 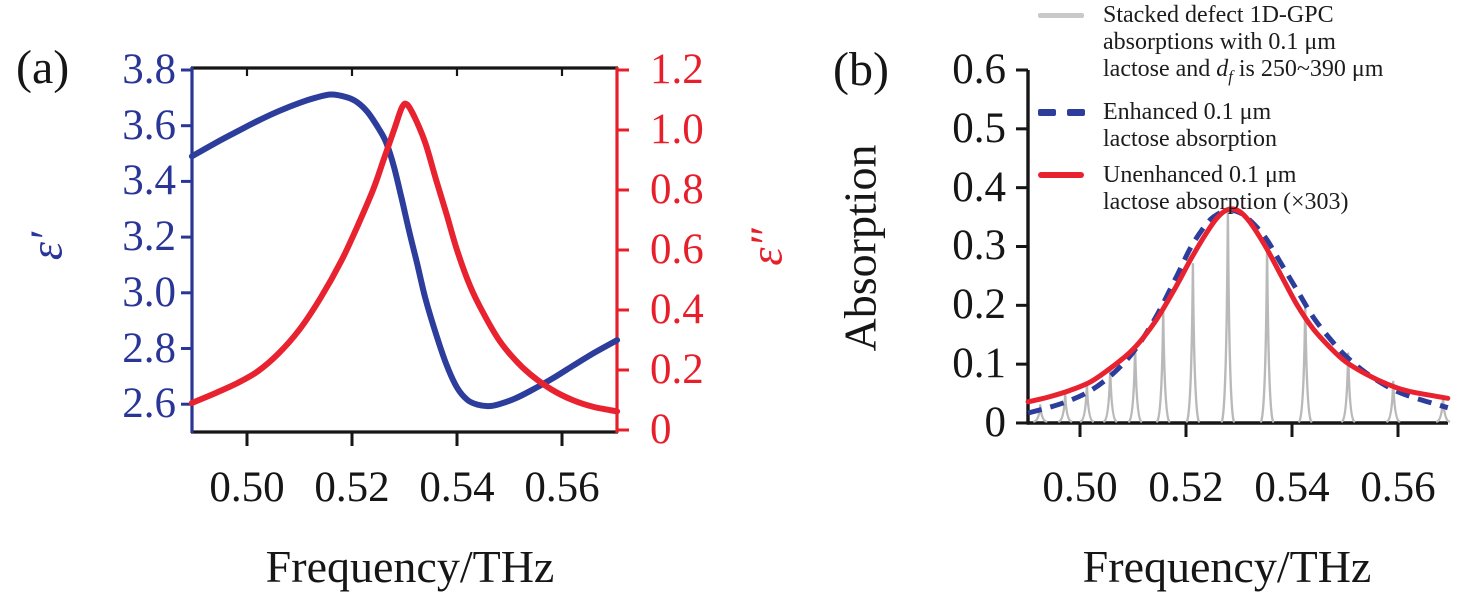 What do you see at coordinates (1186, 487) in the screenshot?
I see `b-x-tick-label: 0.52` at bounding box center [1186, 487].